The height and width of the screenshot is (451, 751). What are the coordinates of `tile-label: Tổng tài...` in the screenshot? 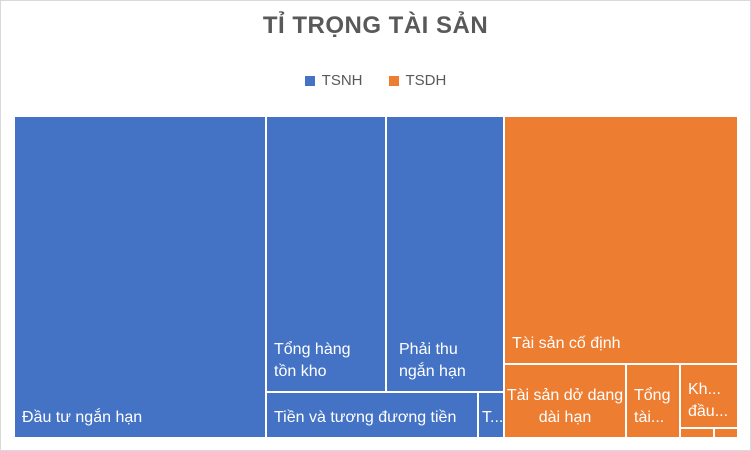 It's located at (652, 406).